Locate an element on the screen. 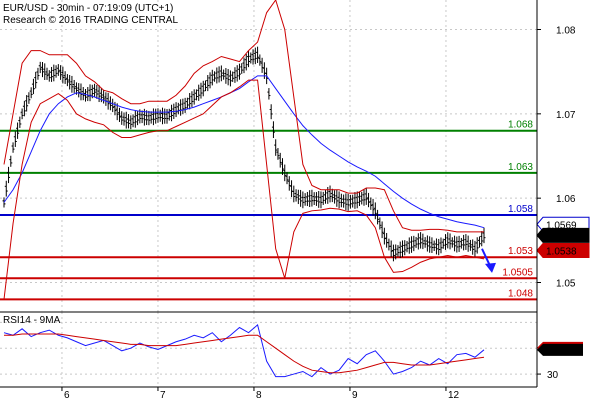 This screenshot has width=590, height=400. level-label: 1.068 is located at coordinates (520, 125).